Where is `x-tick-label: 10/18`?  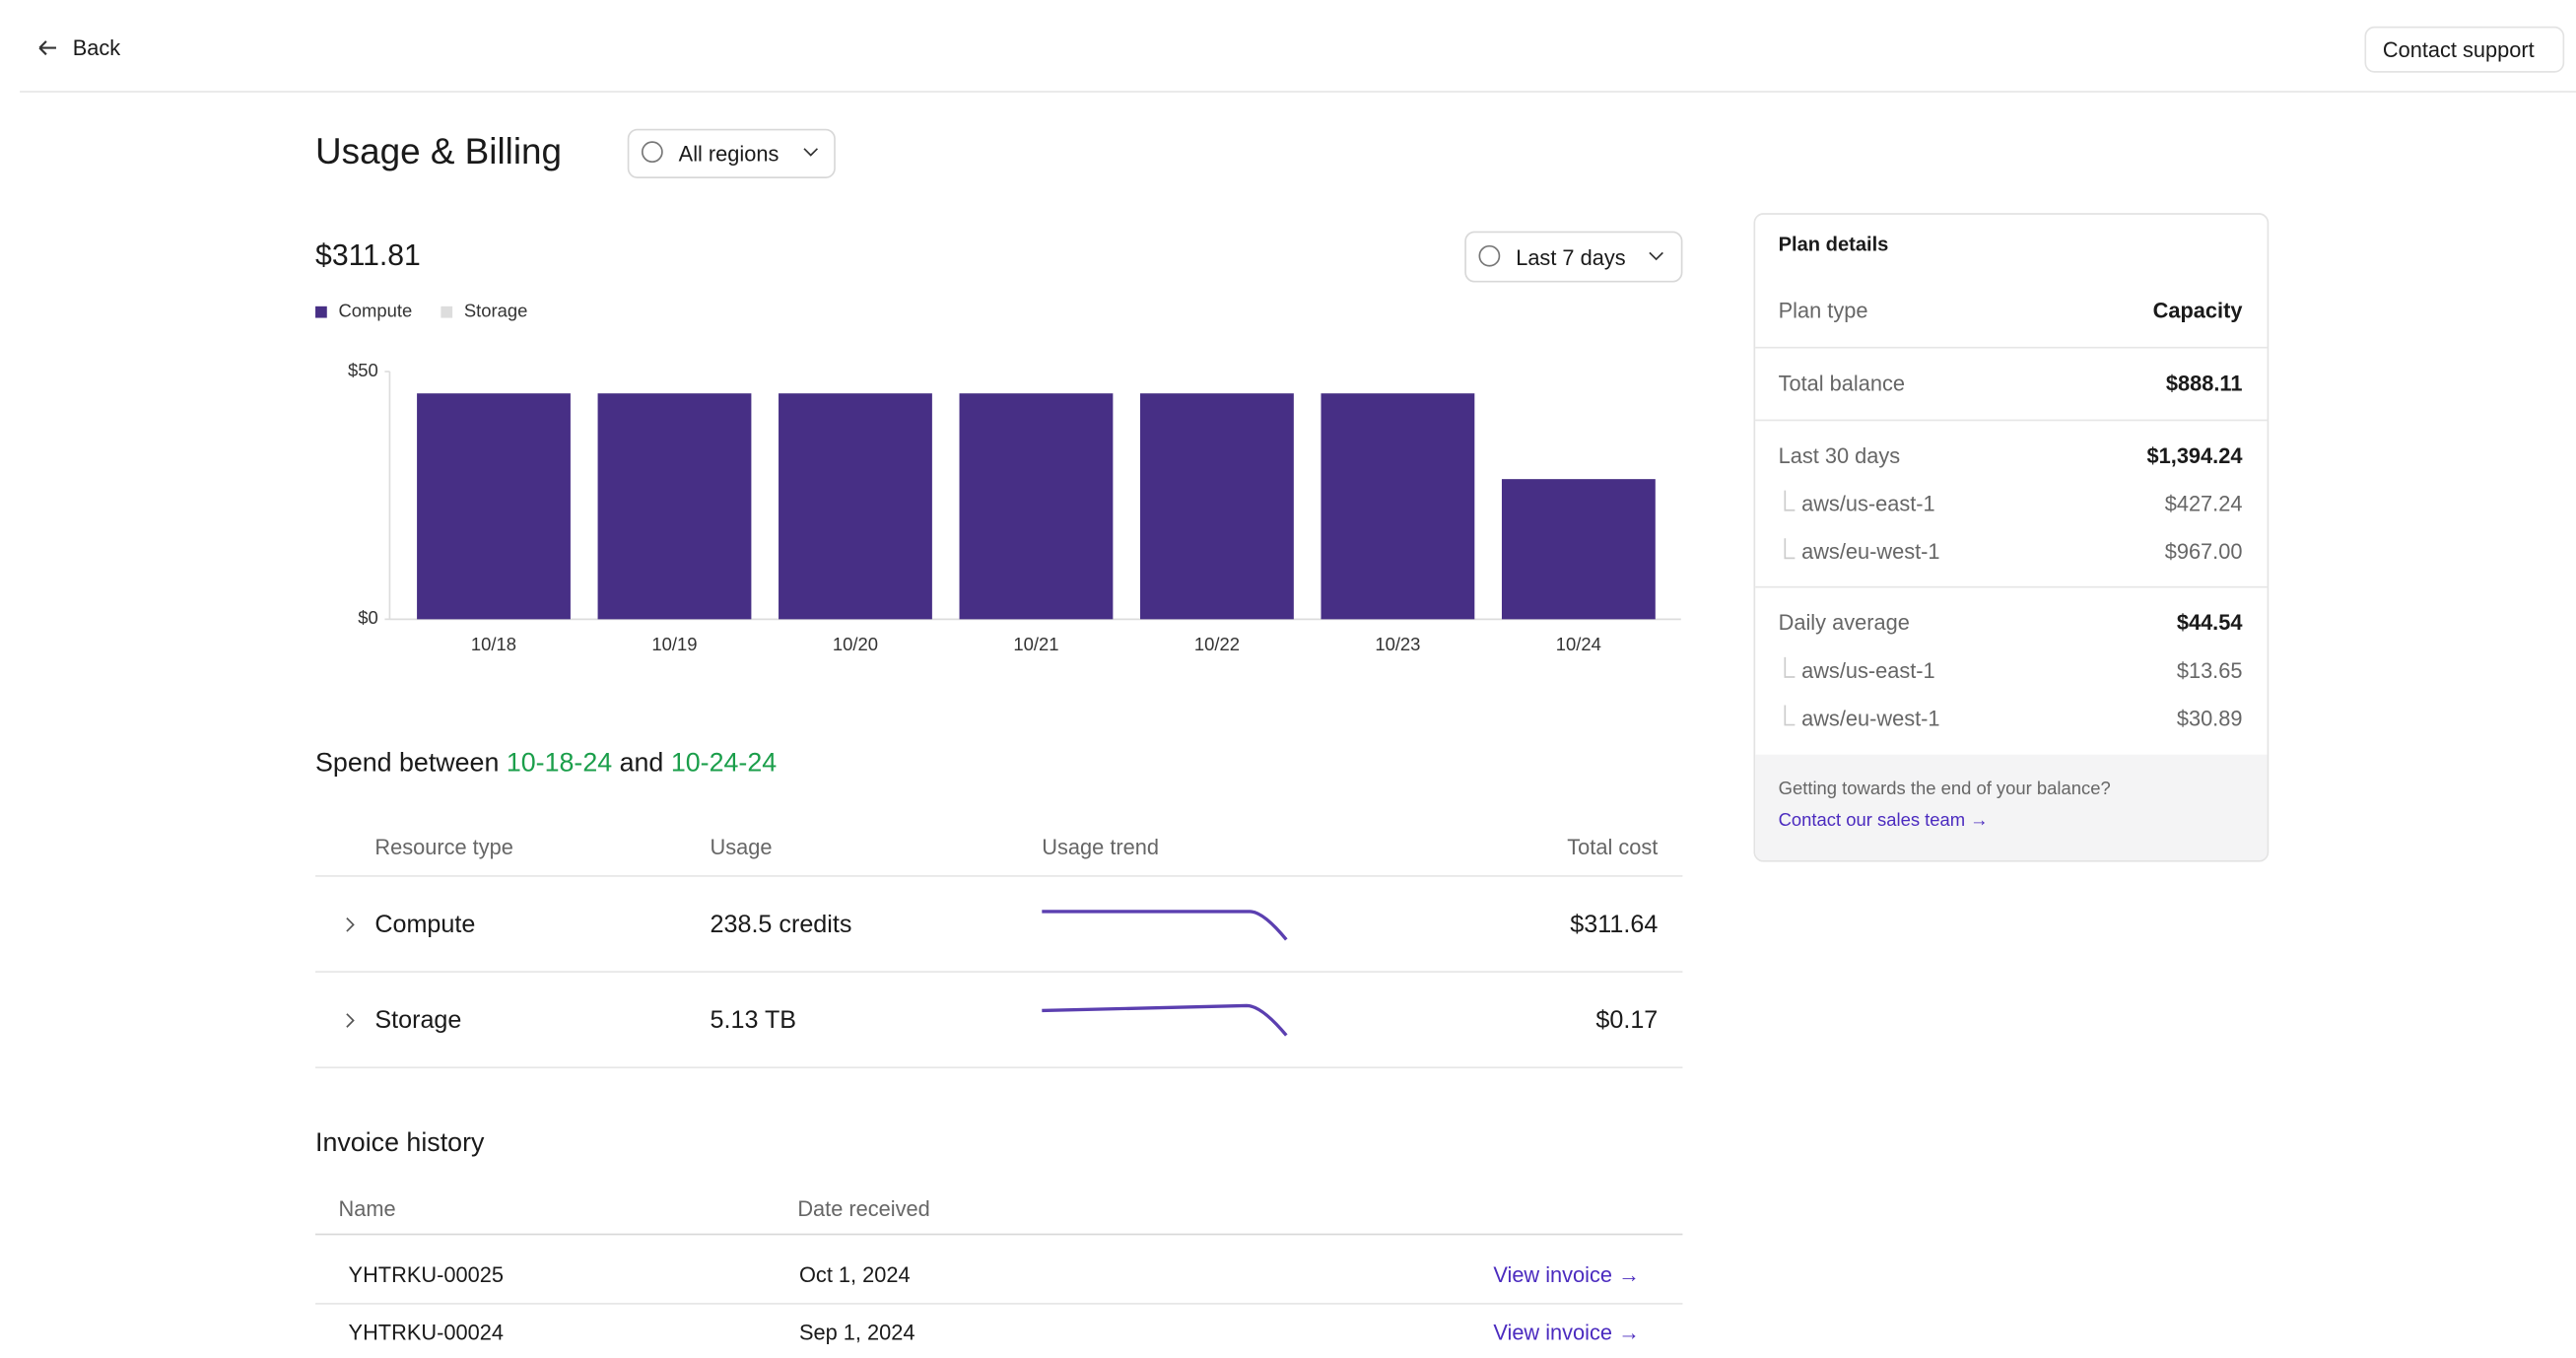
x-tick-label: 10/18 is located at coordinates (493, 644).